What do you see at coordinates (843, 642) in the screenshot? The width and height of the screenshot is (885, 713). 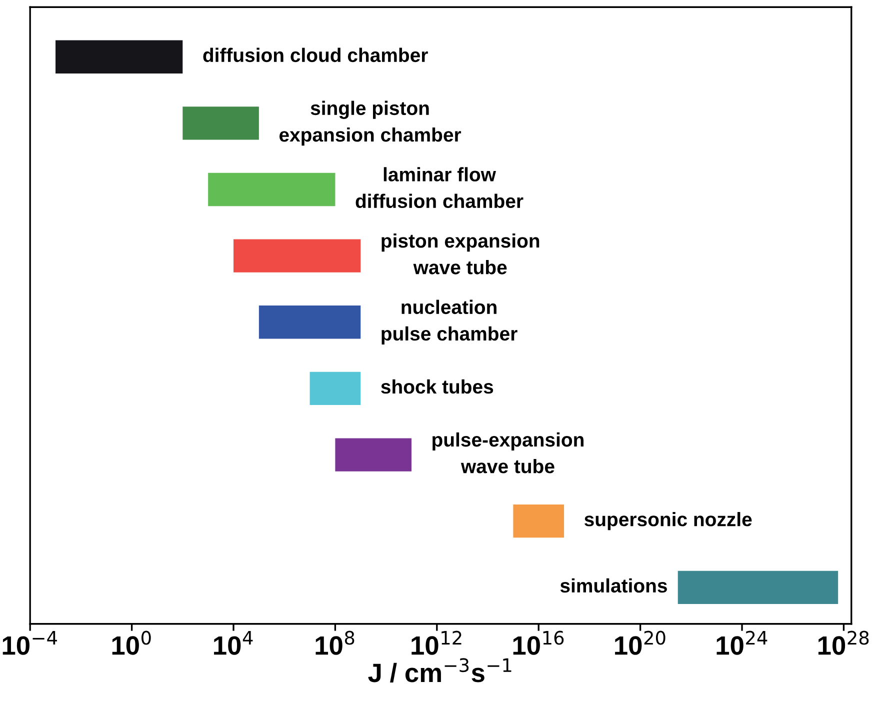 I see `x-tick-label: 10$^{28}$` at bounding box center [843, 642].